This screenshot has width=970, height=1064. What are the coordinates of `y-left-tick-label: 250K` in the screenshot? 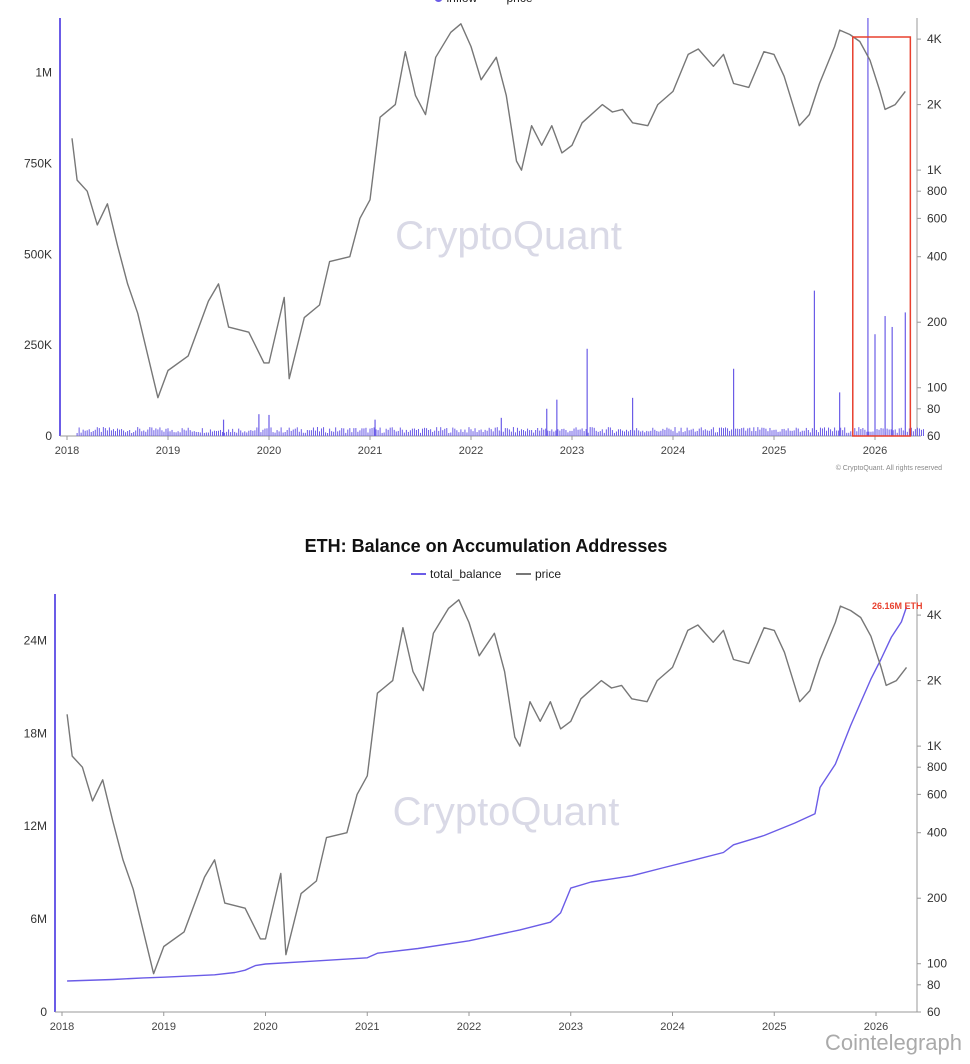 It's located at (38, 345).